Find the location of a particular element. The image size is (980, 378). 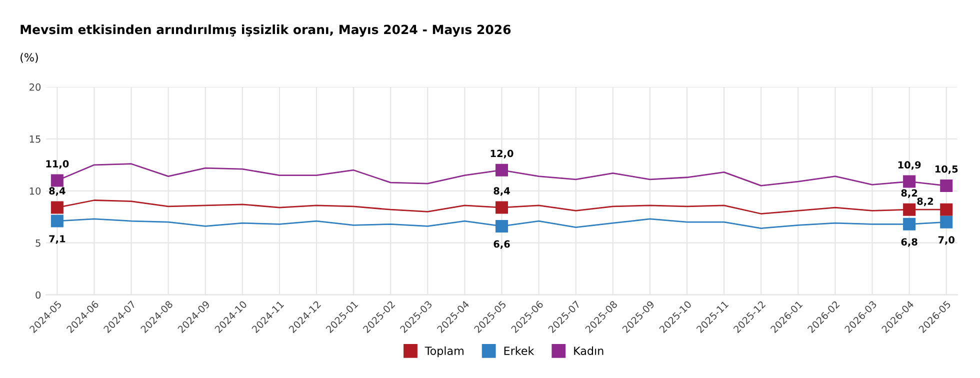

y-tick-label: 5 is located at coordinates (38, 243).